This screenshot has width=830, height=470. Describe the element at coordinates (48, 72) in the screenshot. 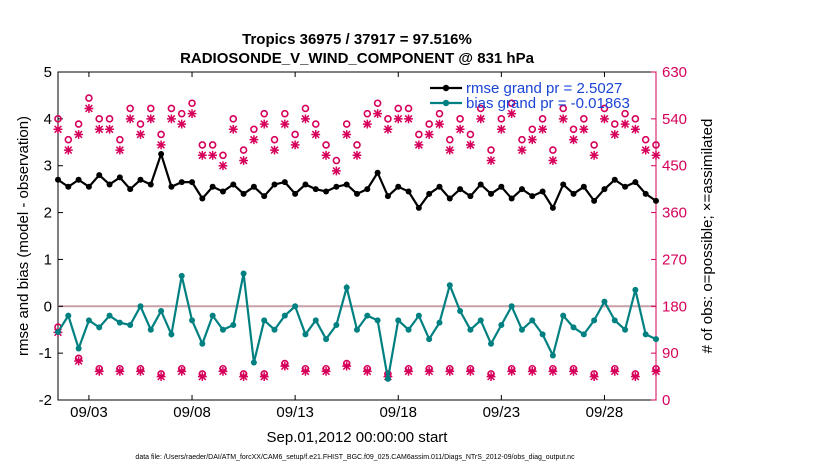

I see `y-left-tick-label: 5` at that location.